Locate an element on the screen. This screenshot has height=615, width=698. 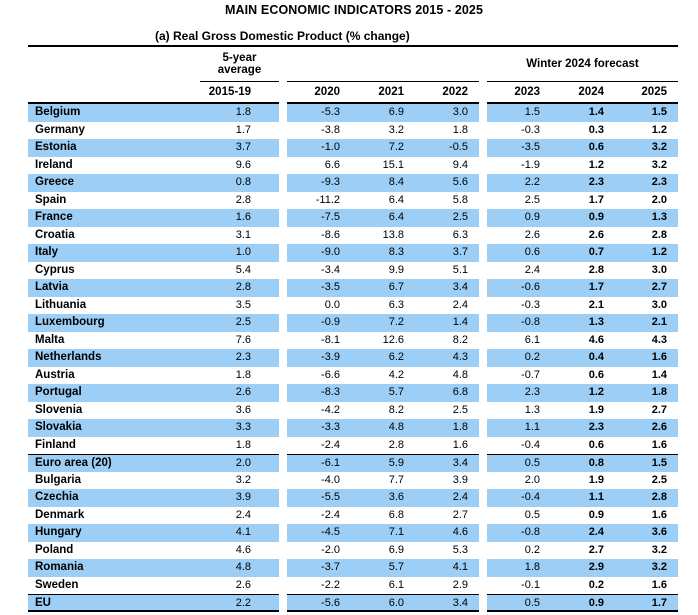
year-header-row: 2015-19 2020 2021 2022 2023 2024 2025 is located at coordinates (353, 93).